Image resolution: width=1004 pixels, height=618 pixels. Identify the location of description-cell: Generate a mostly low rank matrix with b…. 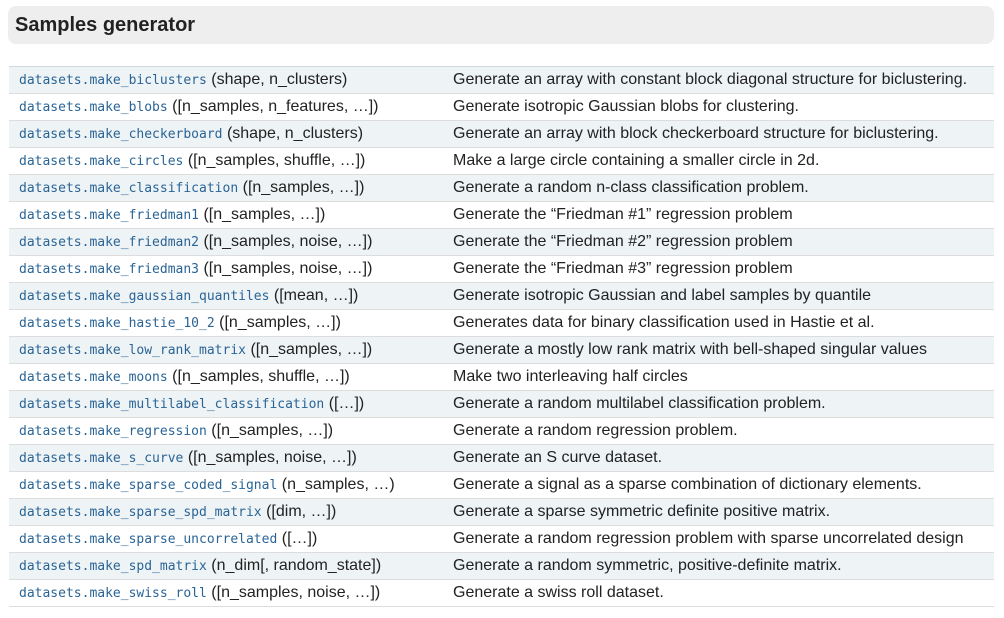
(722, 350).